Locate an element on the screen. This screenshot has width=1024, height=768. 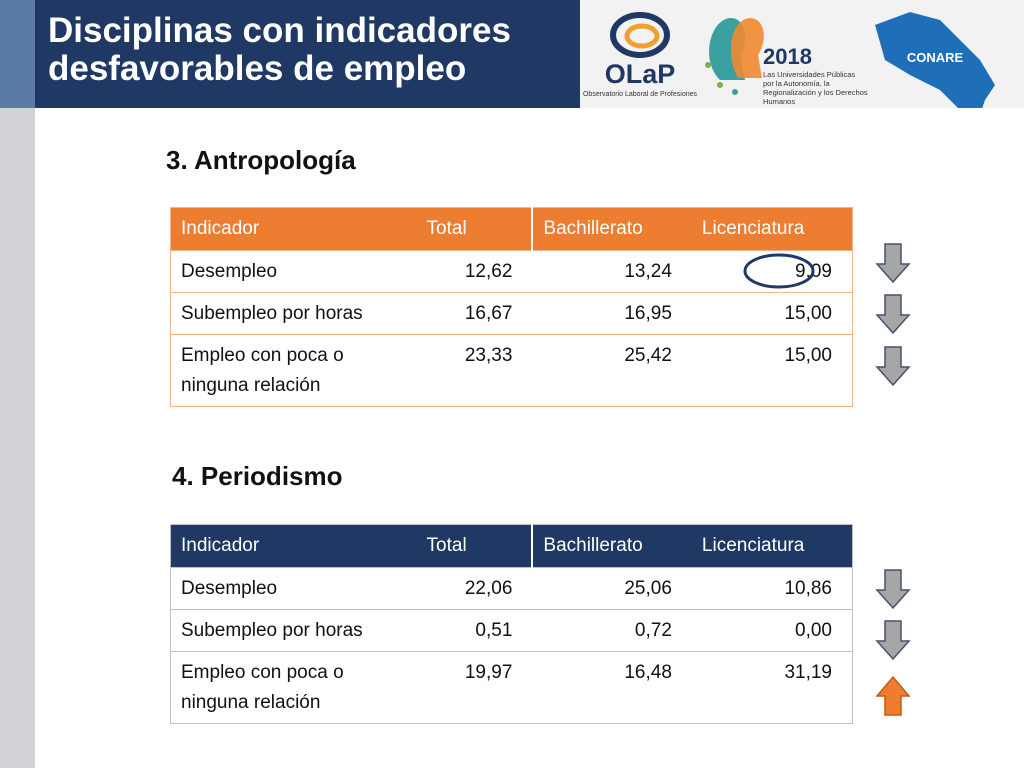
cell-value: 12,62 is located at coordinates (474, 271).